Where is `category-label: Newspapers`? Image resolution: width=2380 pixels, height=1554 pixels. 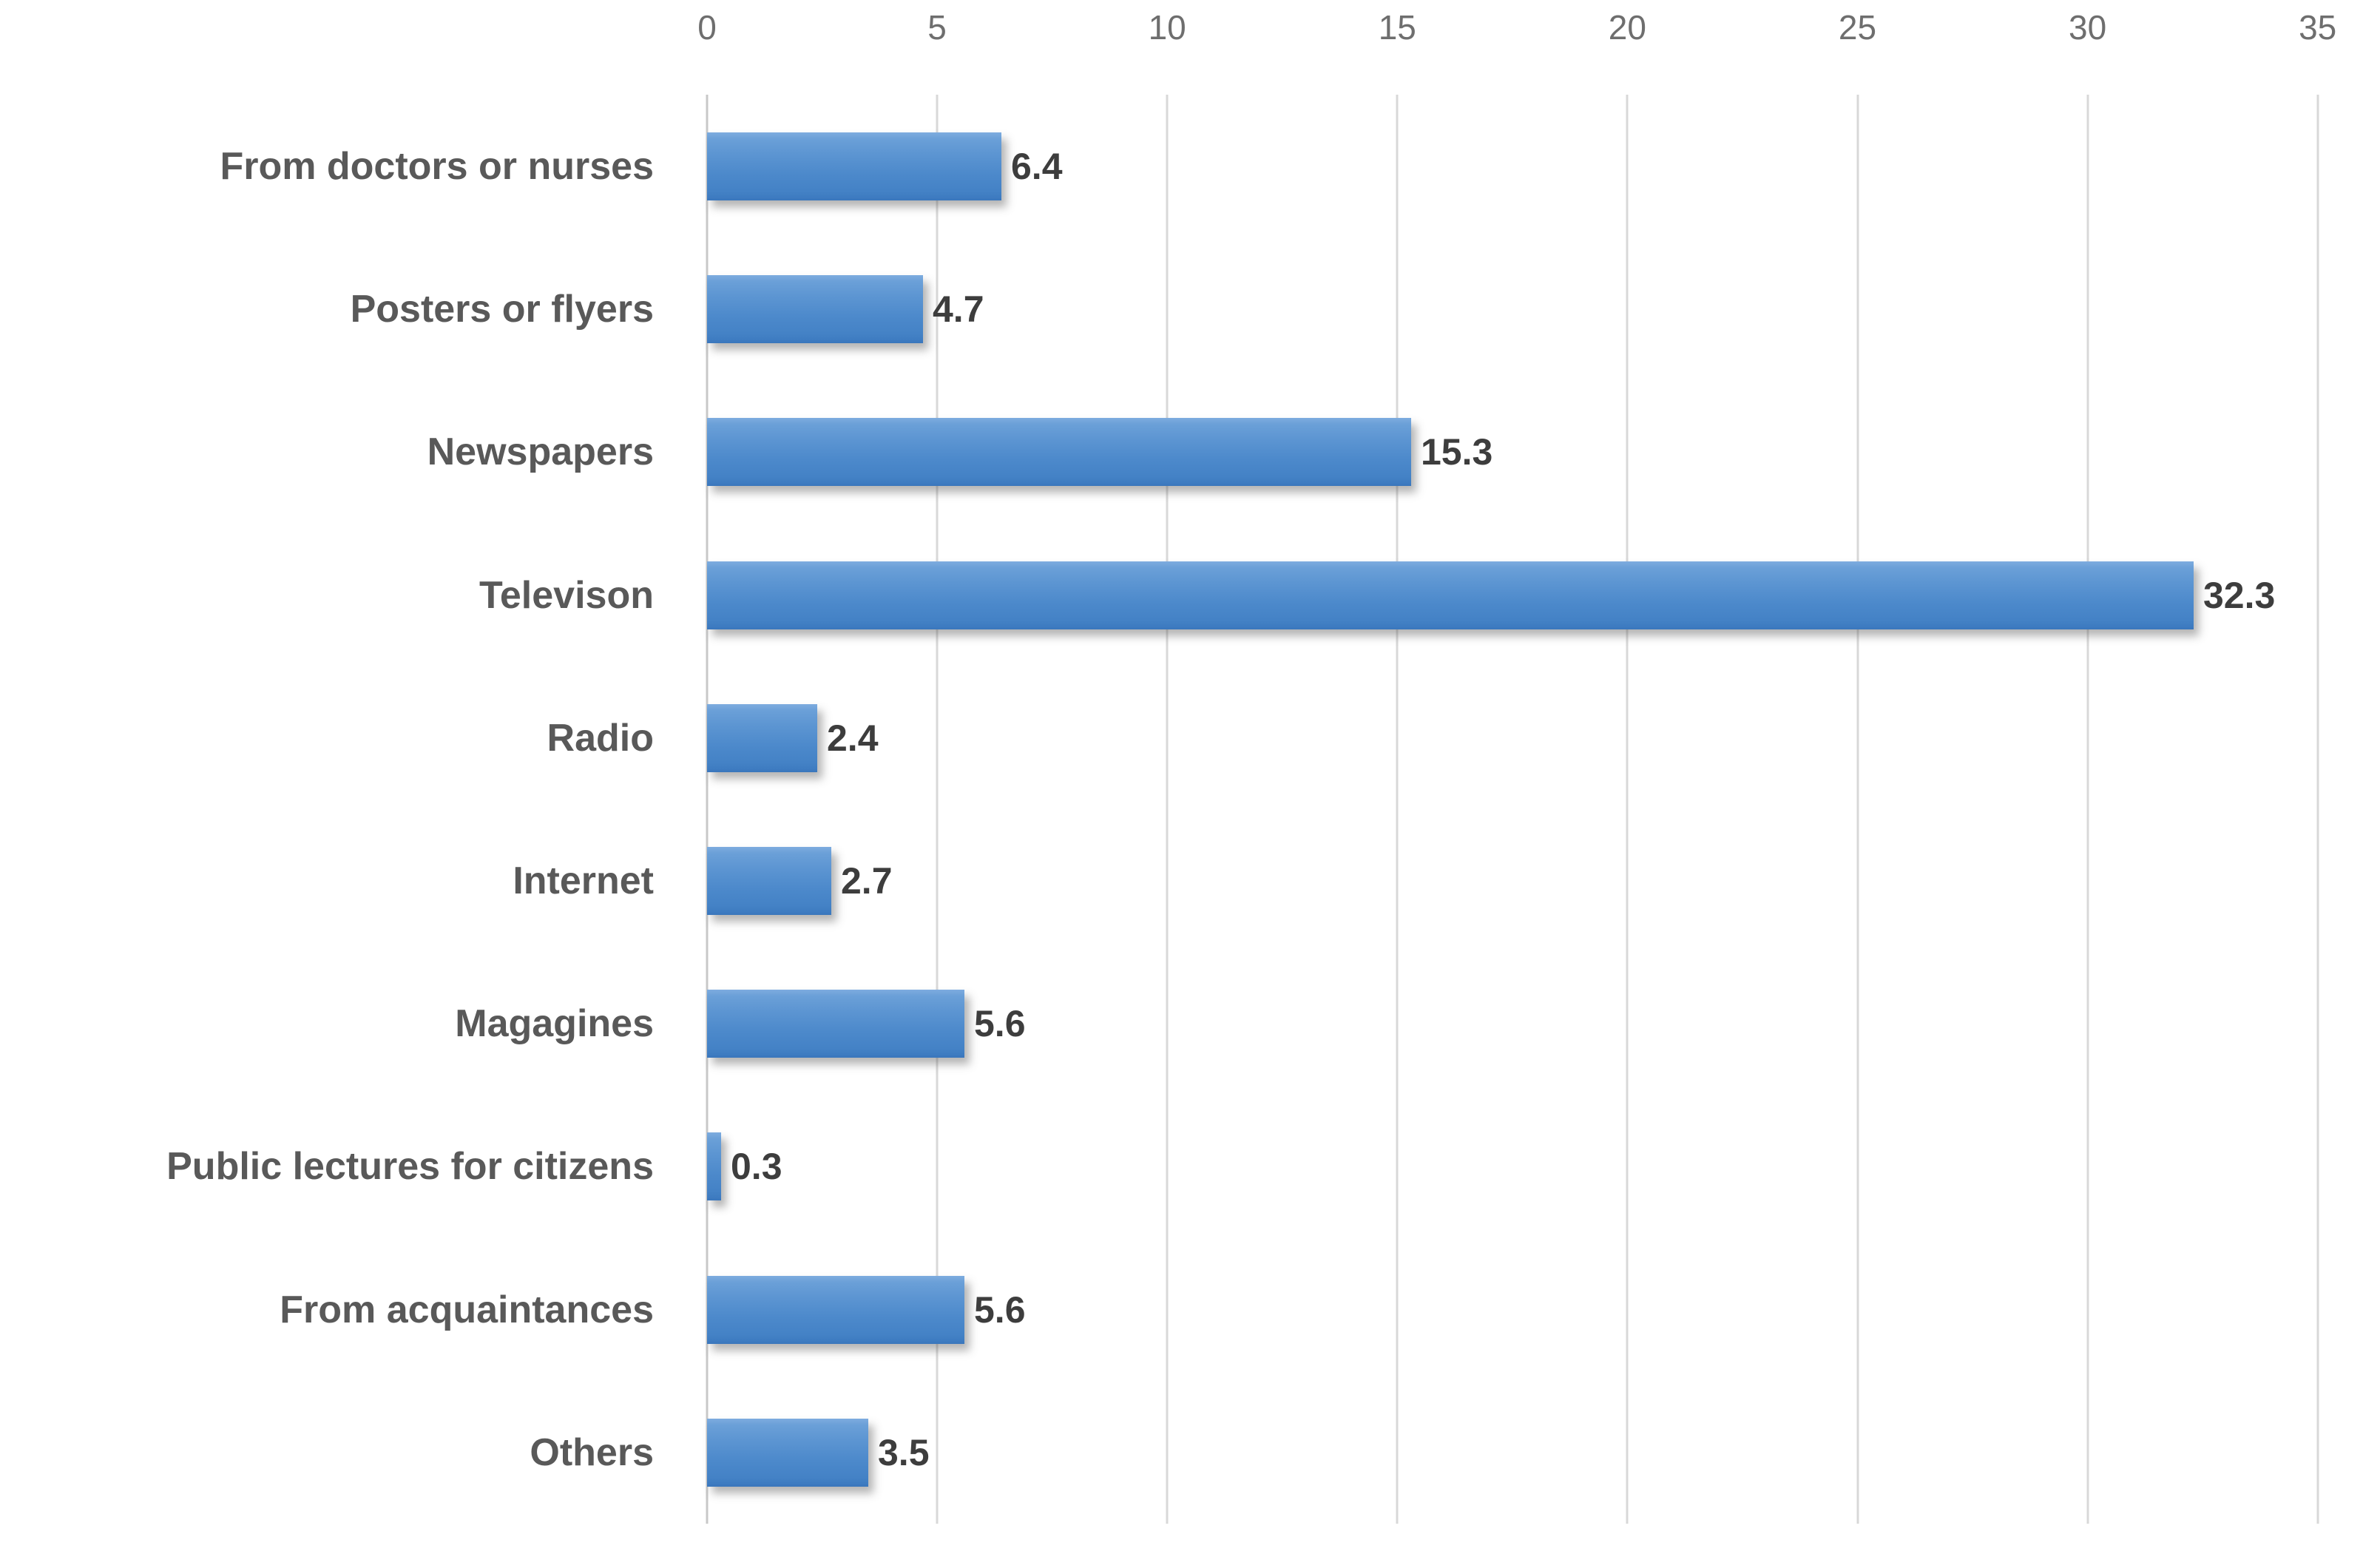 category-label: Newspapers is located at coordinates (540, 451).